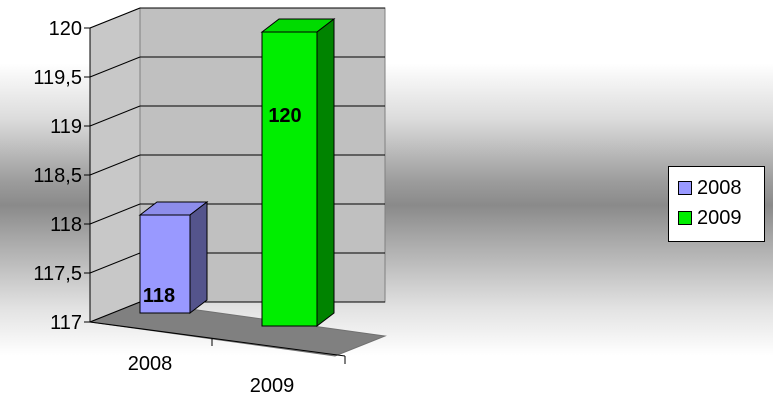 This screenshot has width=773, height=395. What do you see at coordinates (217, 339) in the screenshot?
I see `x-axis-line` at bounding box center [217, 339].